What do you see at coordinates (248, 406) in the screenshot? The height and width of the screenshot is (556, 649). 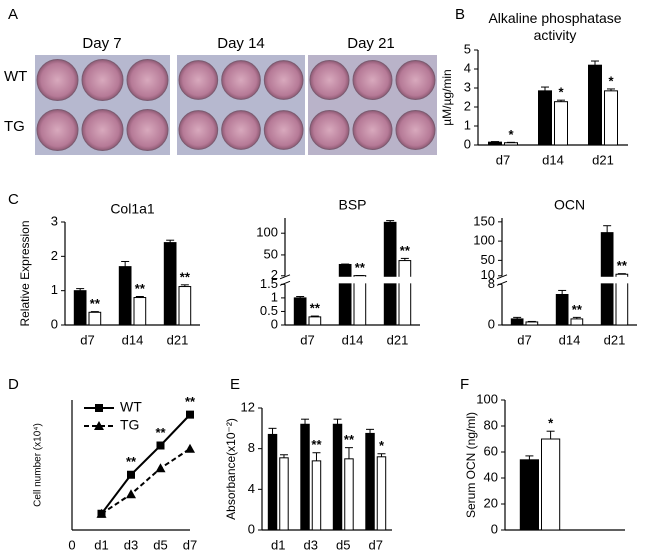 I see `y-tick-label: 12` at bounding box center [248, 406].